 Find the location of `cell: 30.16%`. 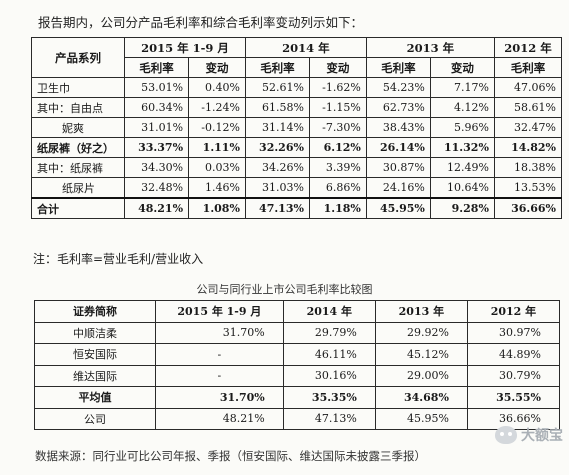

cell: 30.16% is located at coordinates (329, 375).